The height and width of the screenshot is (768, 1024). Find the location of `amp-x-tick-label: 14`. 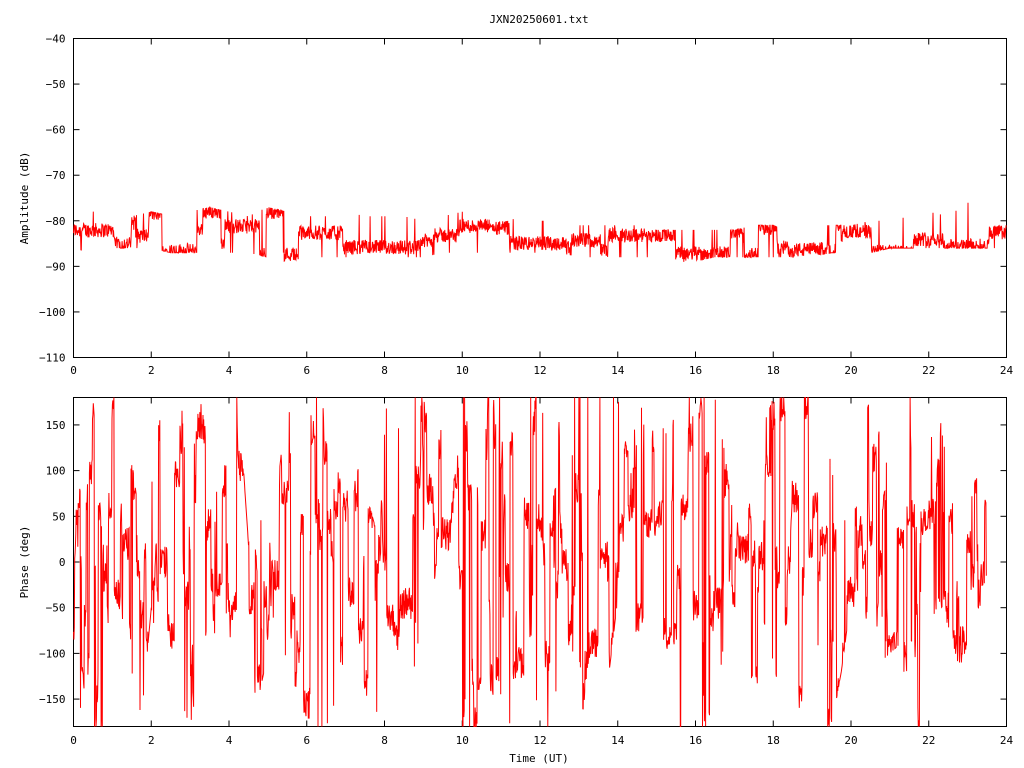

amp-x-tick-label: 14 is located at coordinates (618, 370).